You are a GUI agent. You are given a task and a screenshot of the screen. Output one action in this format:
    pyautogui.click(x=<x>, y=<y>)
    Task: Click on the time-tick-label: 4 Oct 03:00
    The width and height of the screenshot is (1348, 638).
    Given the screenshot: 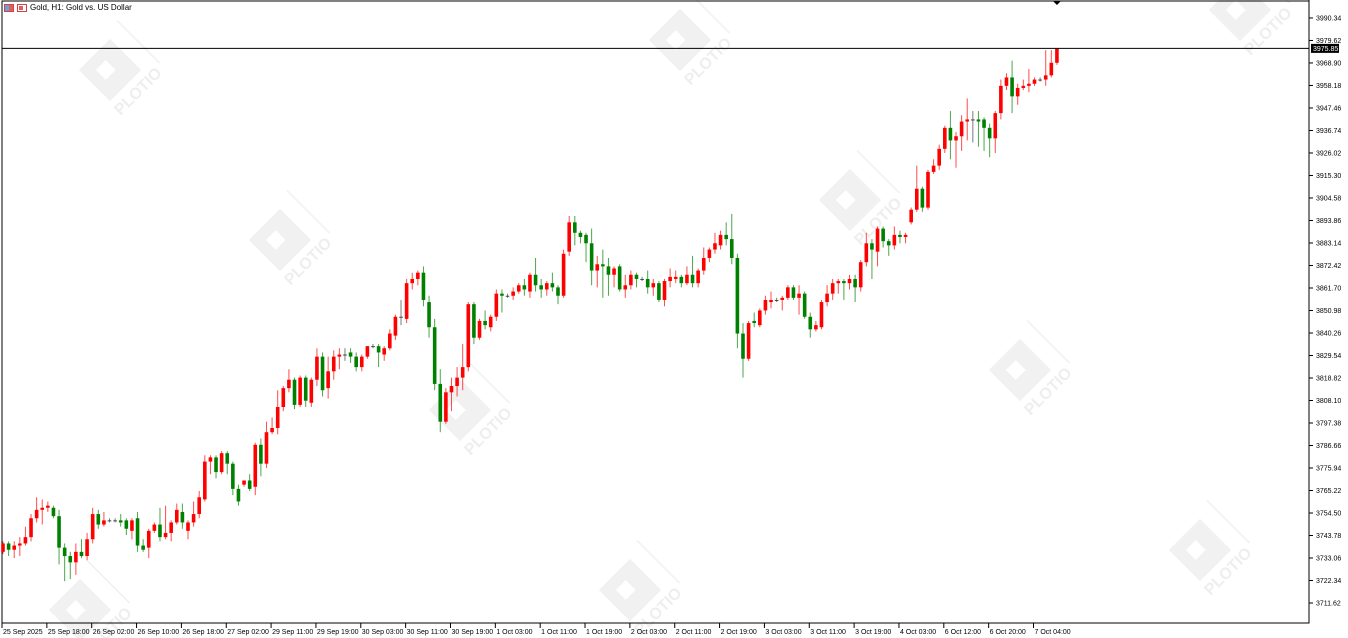 What is the action you would take?
    pyautogui.click(x=918, y=632)
    